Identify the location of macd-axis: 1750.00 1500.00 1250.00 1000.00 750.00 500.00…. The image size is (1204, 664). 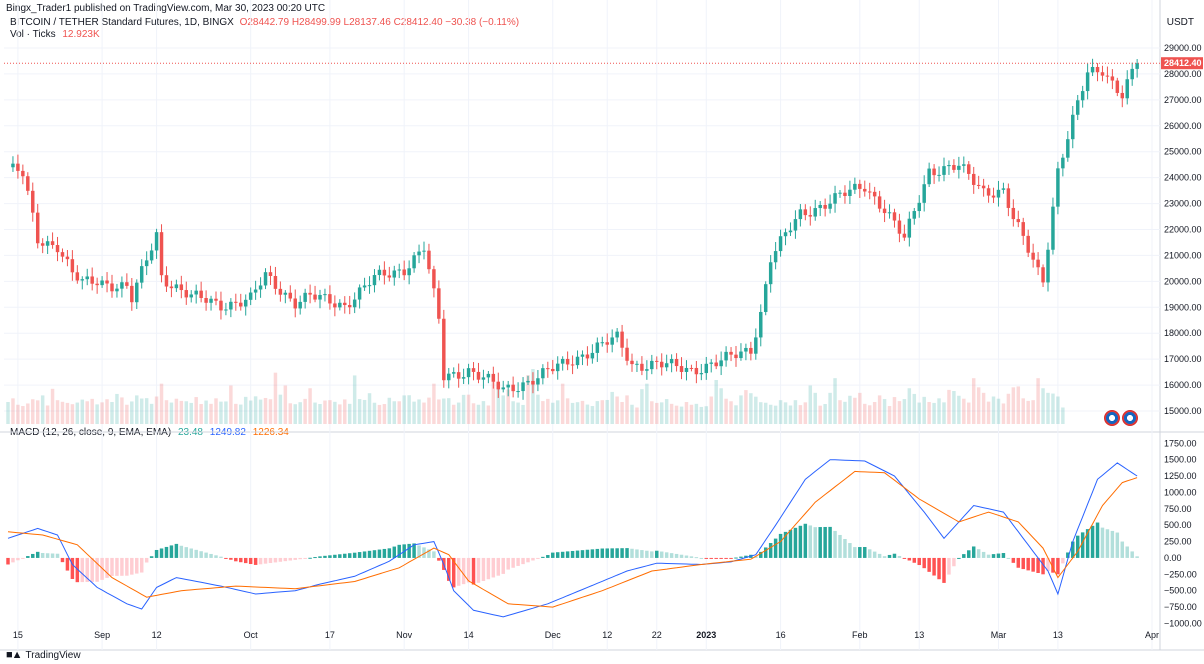
(1183, 533).